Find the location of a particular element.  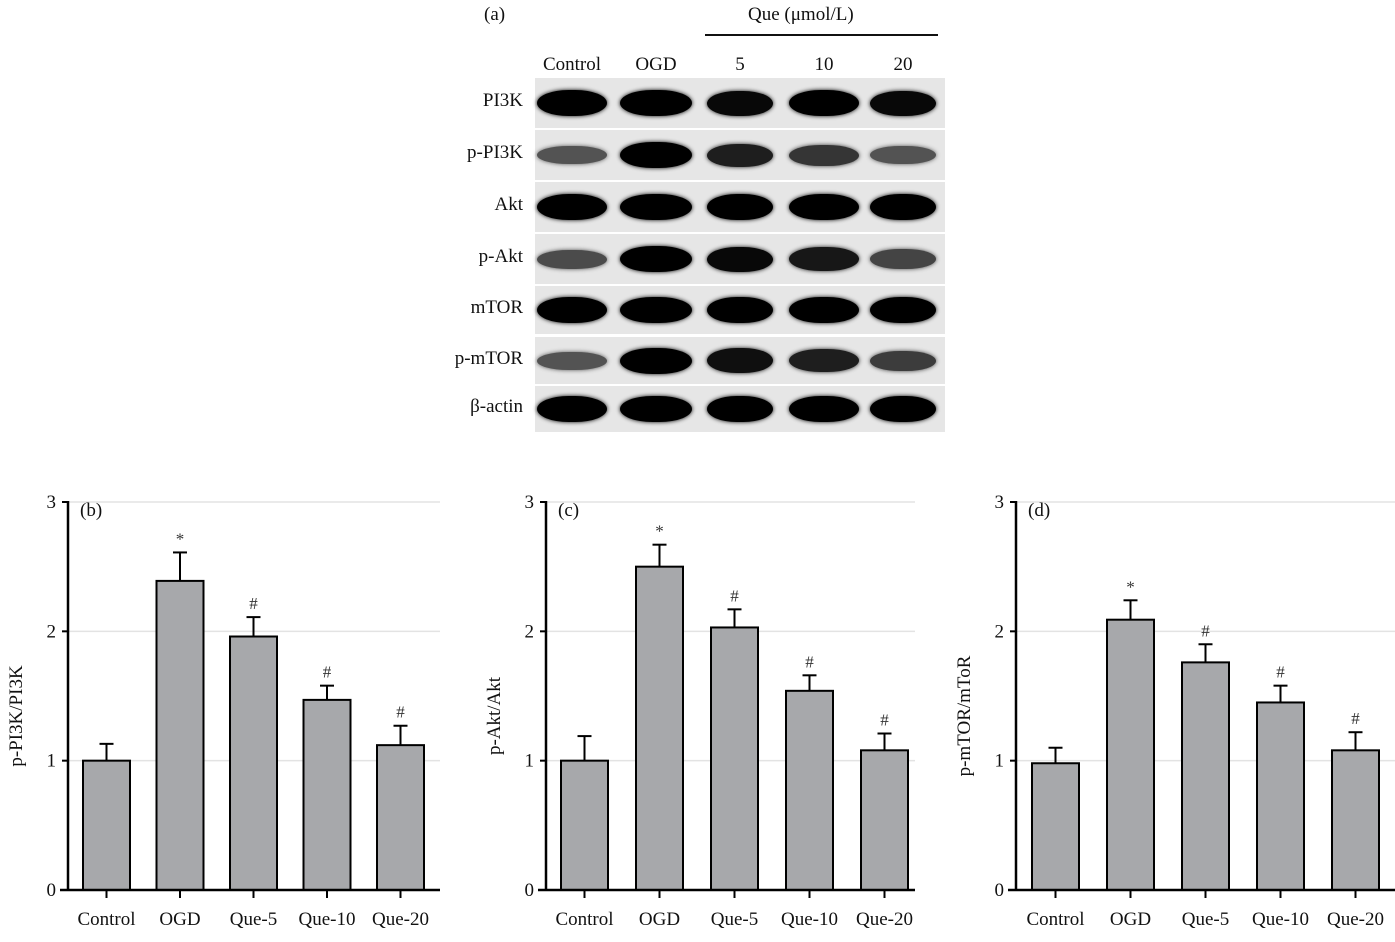

blot-row-label: mTOR is located at coordinates (496, 307).